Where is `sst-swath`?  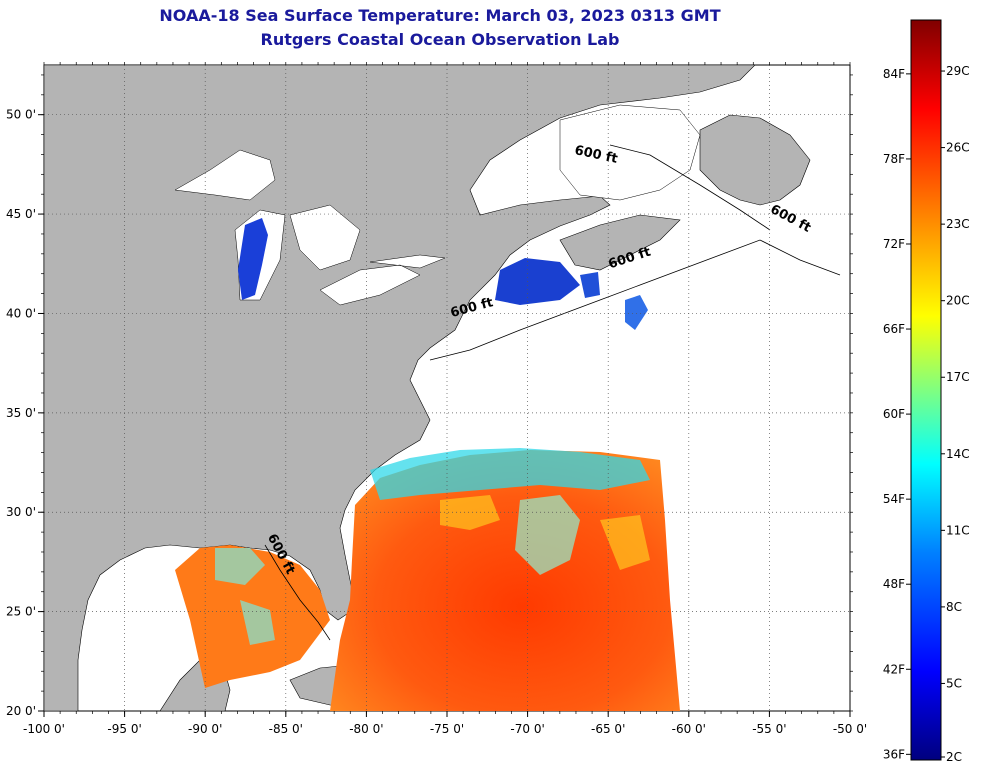 sst-swath is located at coordinates (505, 580).